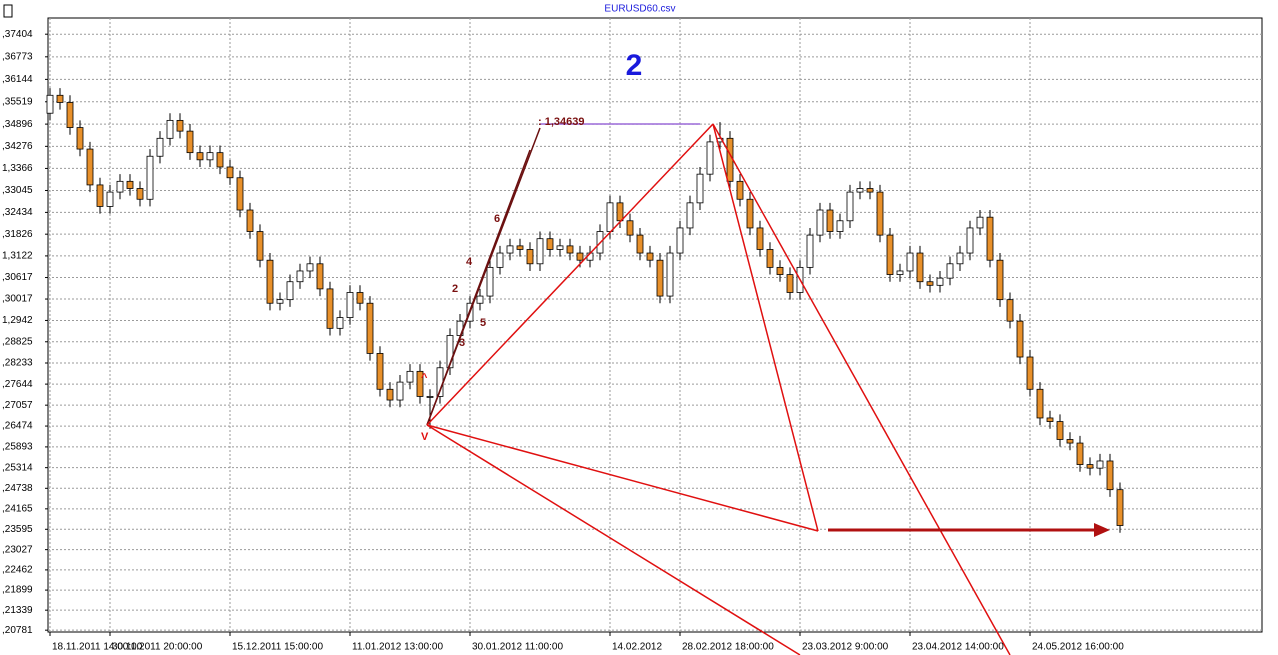 This screenshot has height=655, width=1278. What do you see at coordinates (845, 647) in the screenshot?
I see `x-tick-label: 23.03.2012 9:00:00` at bounding box center [845, 647].